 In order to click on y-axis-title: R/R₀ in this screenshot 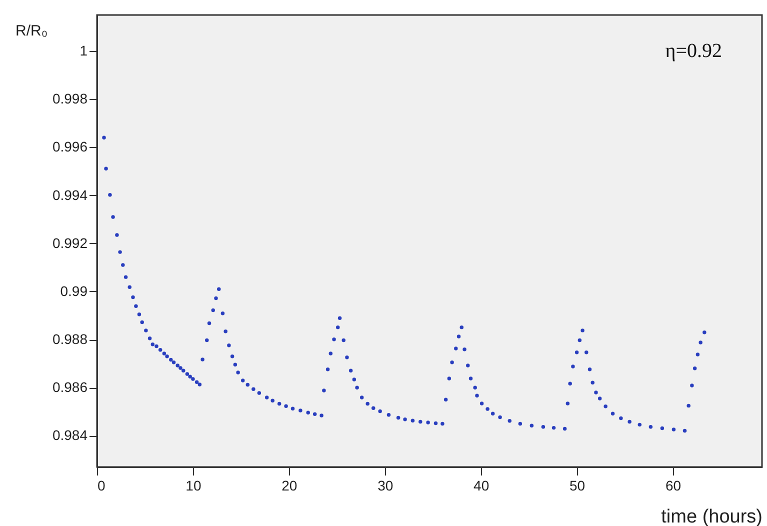, I will do `click(32, 31)`.